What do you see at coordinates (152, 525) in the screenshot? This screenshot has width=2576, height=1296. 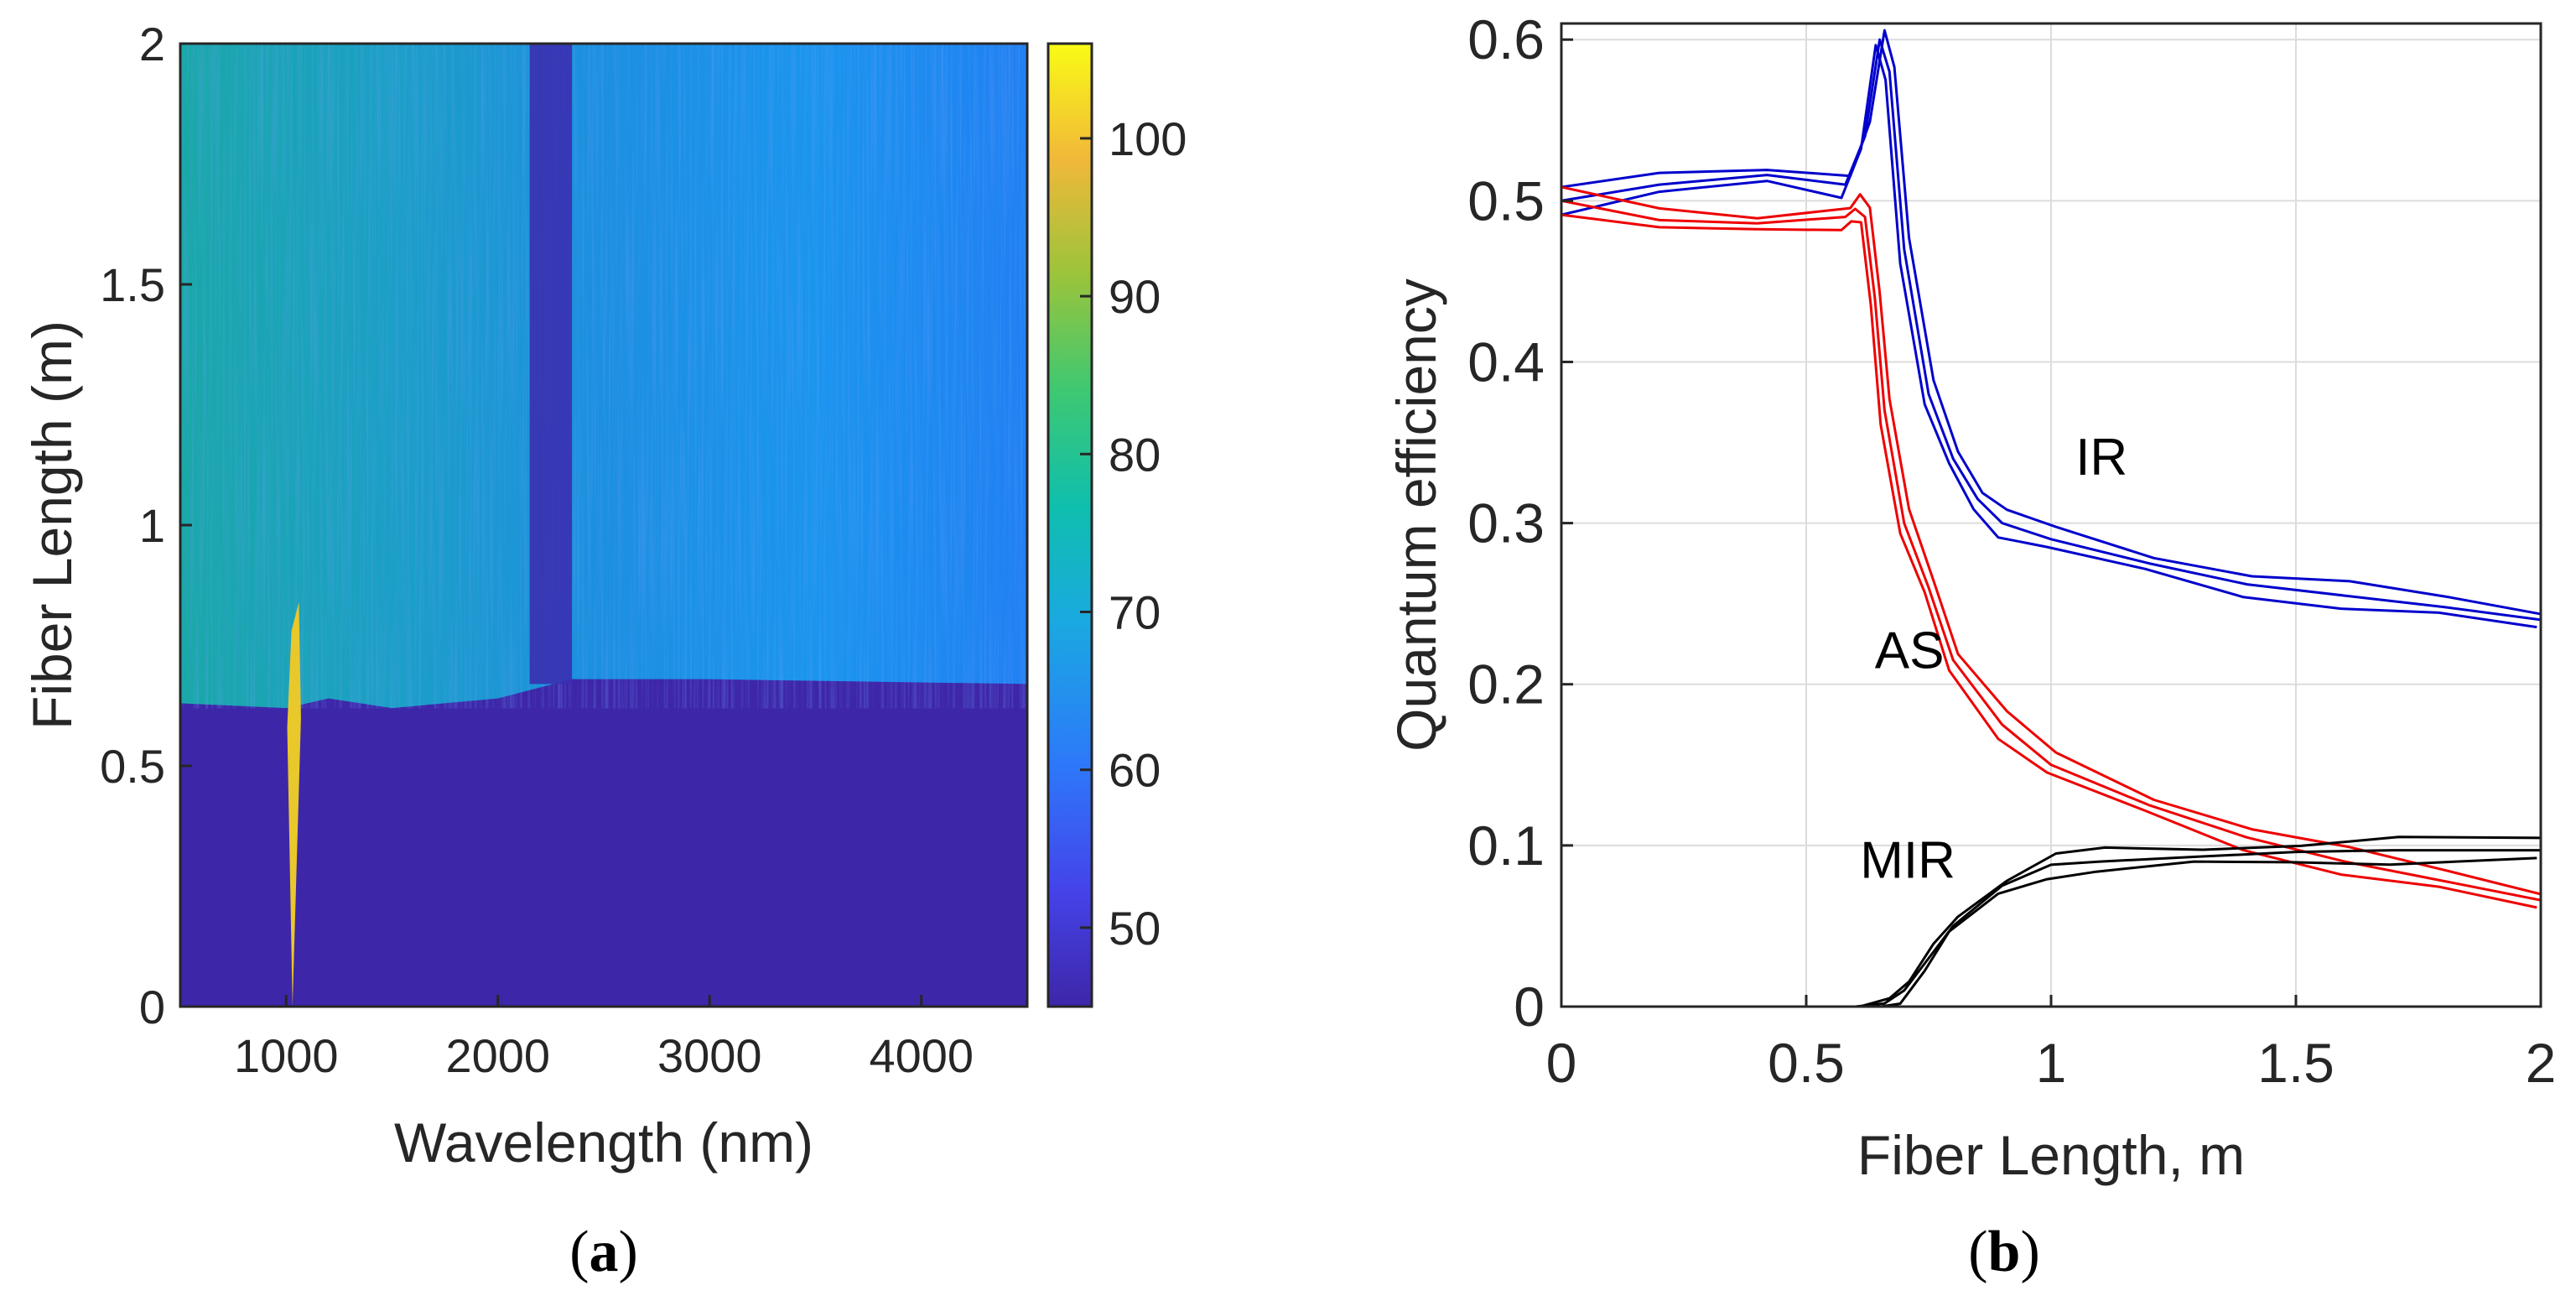 I see `heatmap-ytick-label: 1` at bounding box center [152, 525].